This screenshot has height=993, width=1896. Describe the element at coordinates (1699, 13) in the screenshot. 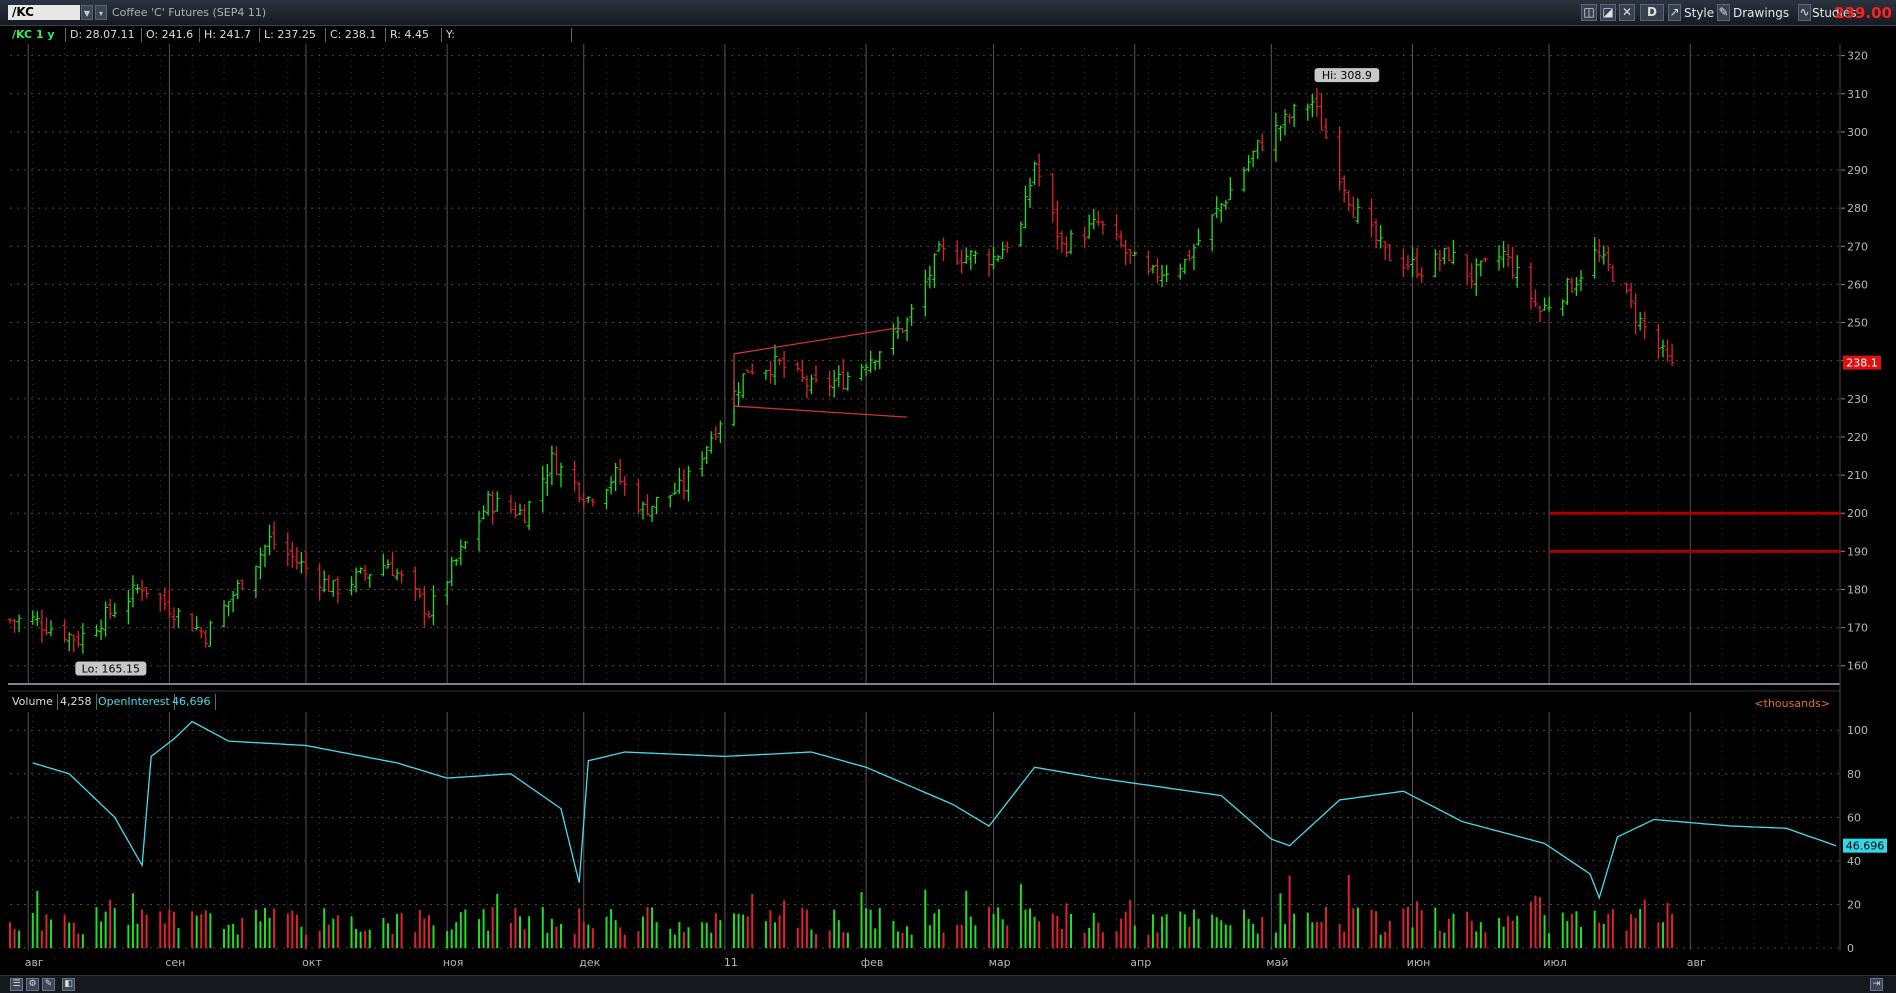

I see `style-menu: Style` at that location.